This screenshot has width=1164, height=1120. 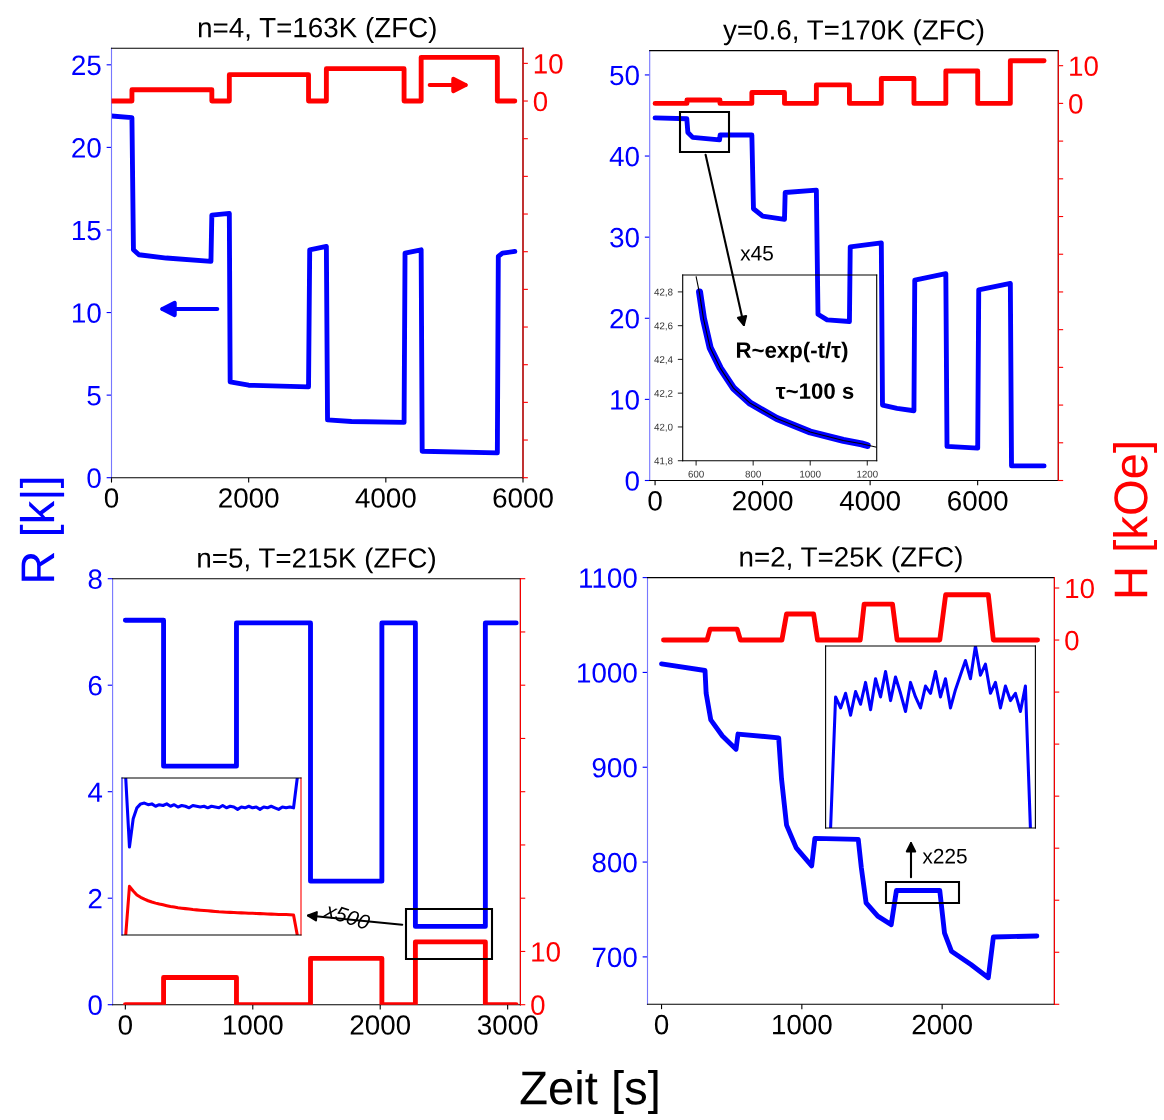 What do you see at coordinates (614, 767) in the screenshot?
I see `y-tick-label: 900` at bounding box center [614, 767].